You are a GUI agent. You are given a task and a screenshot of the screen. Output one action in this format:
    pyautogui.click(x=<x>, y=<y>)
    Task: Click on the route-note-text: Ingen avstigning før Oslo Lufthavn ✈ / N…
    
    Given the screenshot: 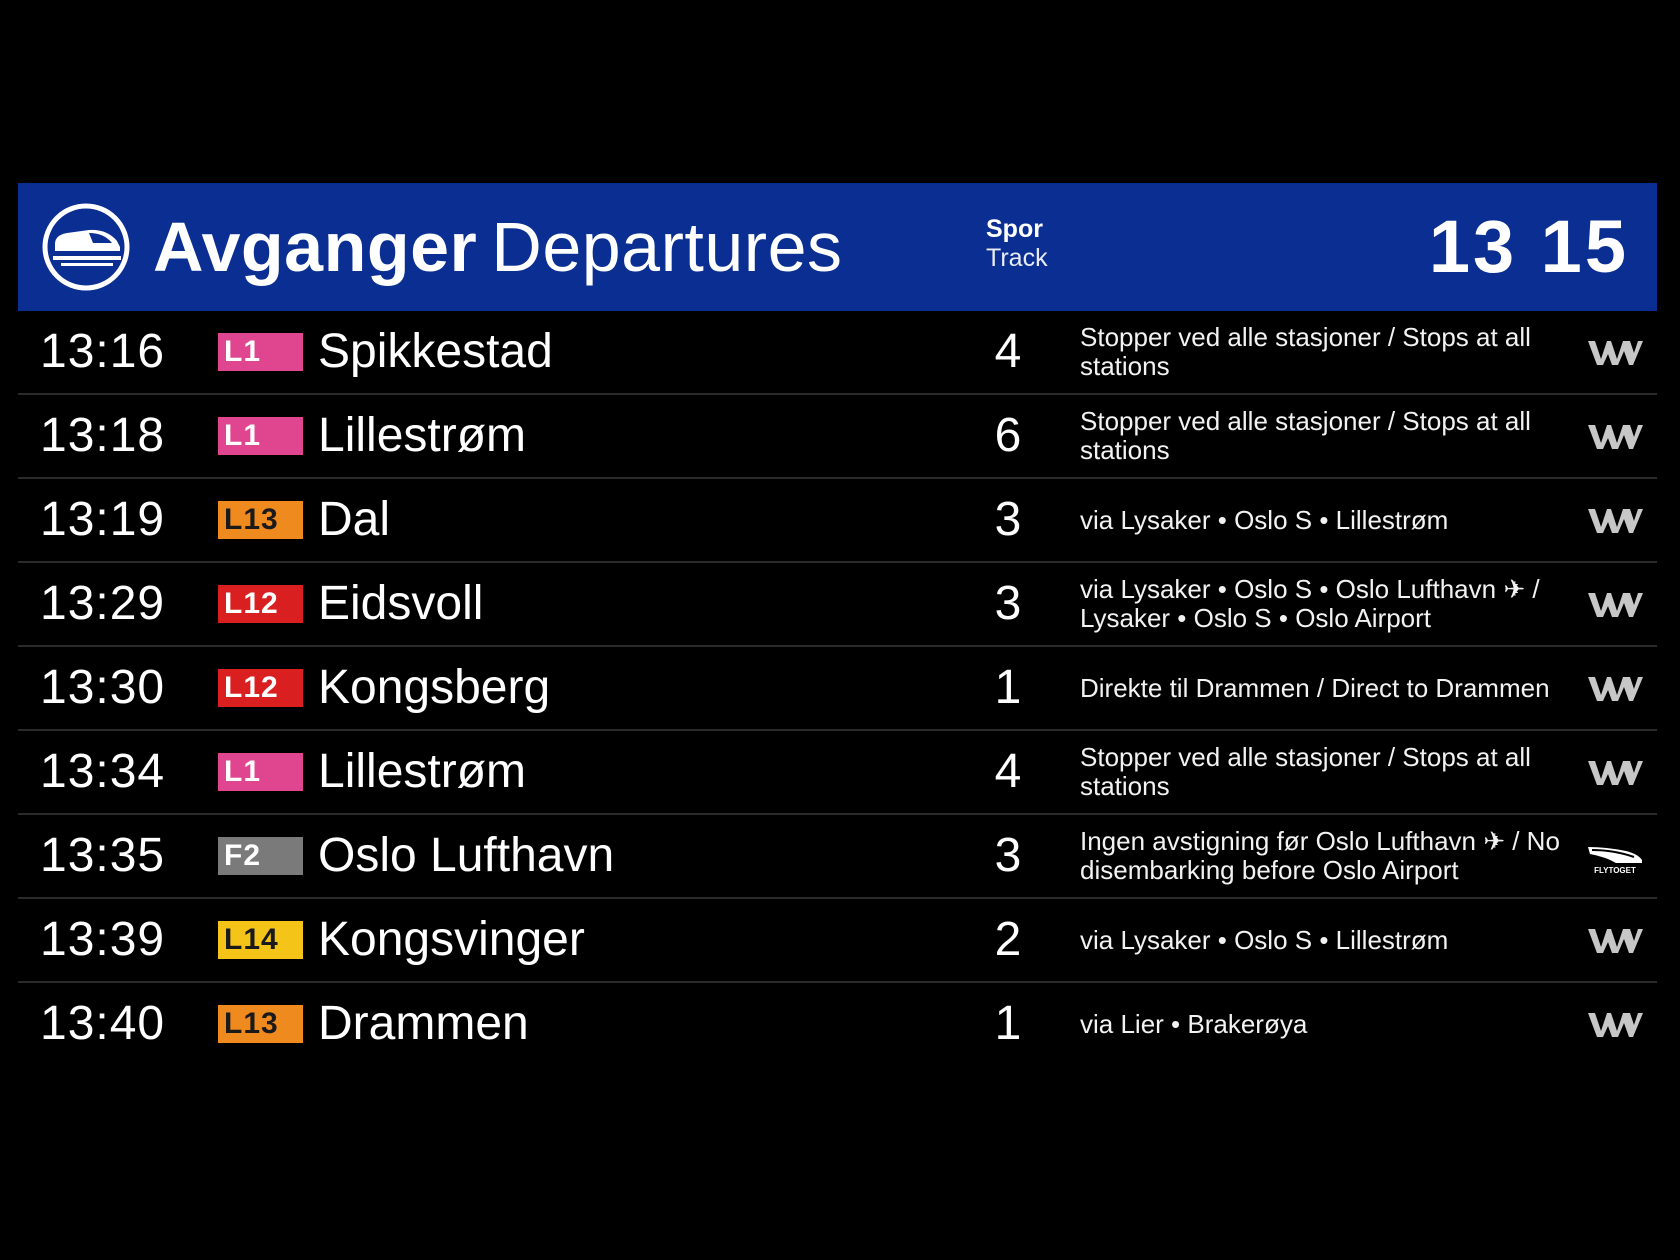 What is the action you would take?
    pyautogui.click(x=1320, y=855)
    